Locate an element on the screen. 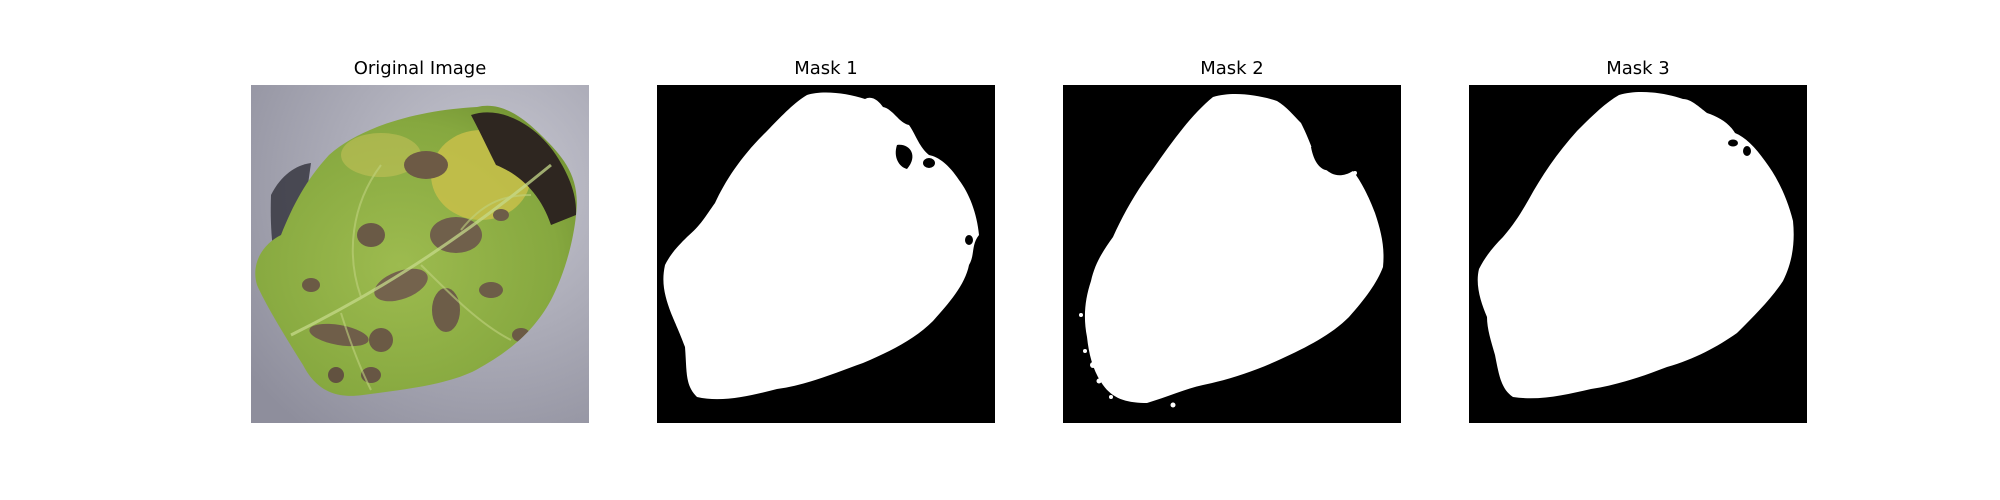 This screenshot has height=500, width=2000. mask-3-image is located at coordinates (1638, 254).